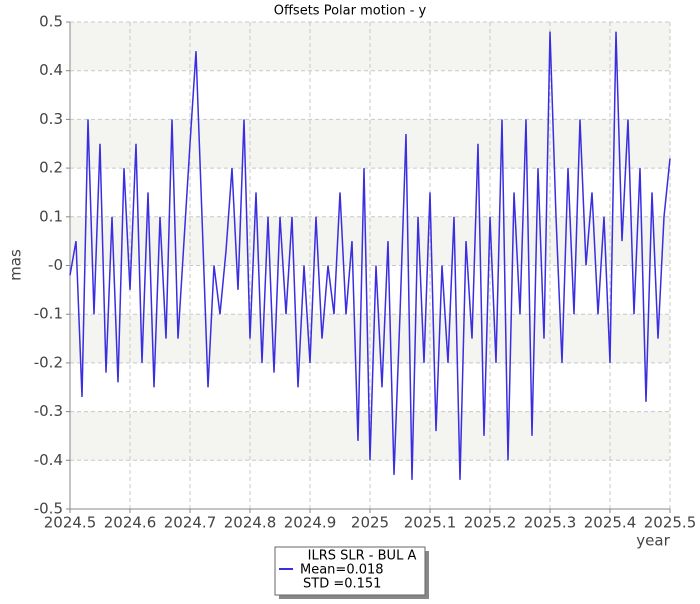 This screenshot has width=700, height=604. Describe the element at coordinates (51, 216) in the screenshot. I see `y-tick-label: 0.1` at that location.